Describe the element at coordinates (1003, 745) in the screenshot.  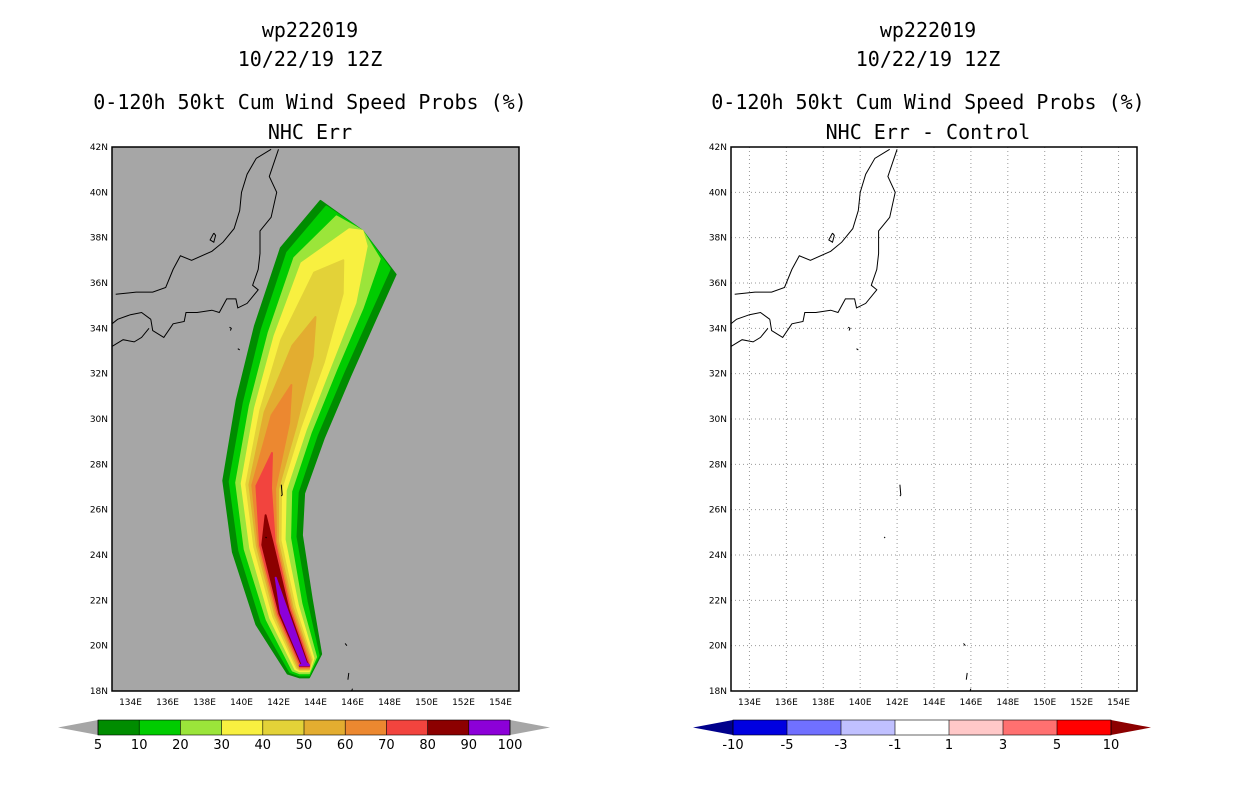
I see `colorbar-label: 3` at that location.